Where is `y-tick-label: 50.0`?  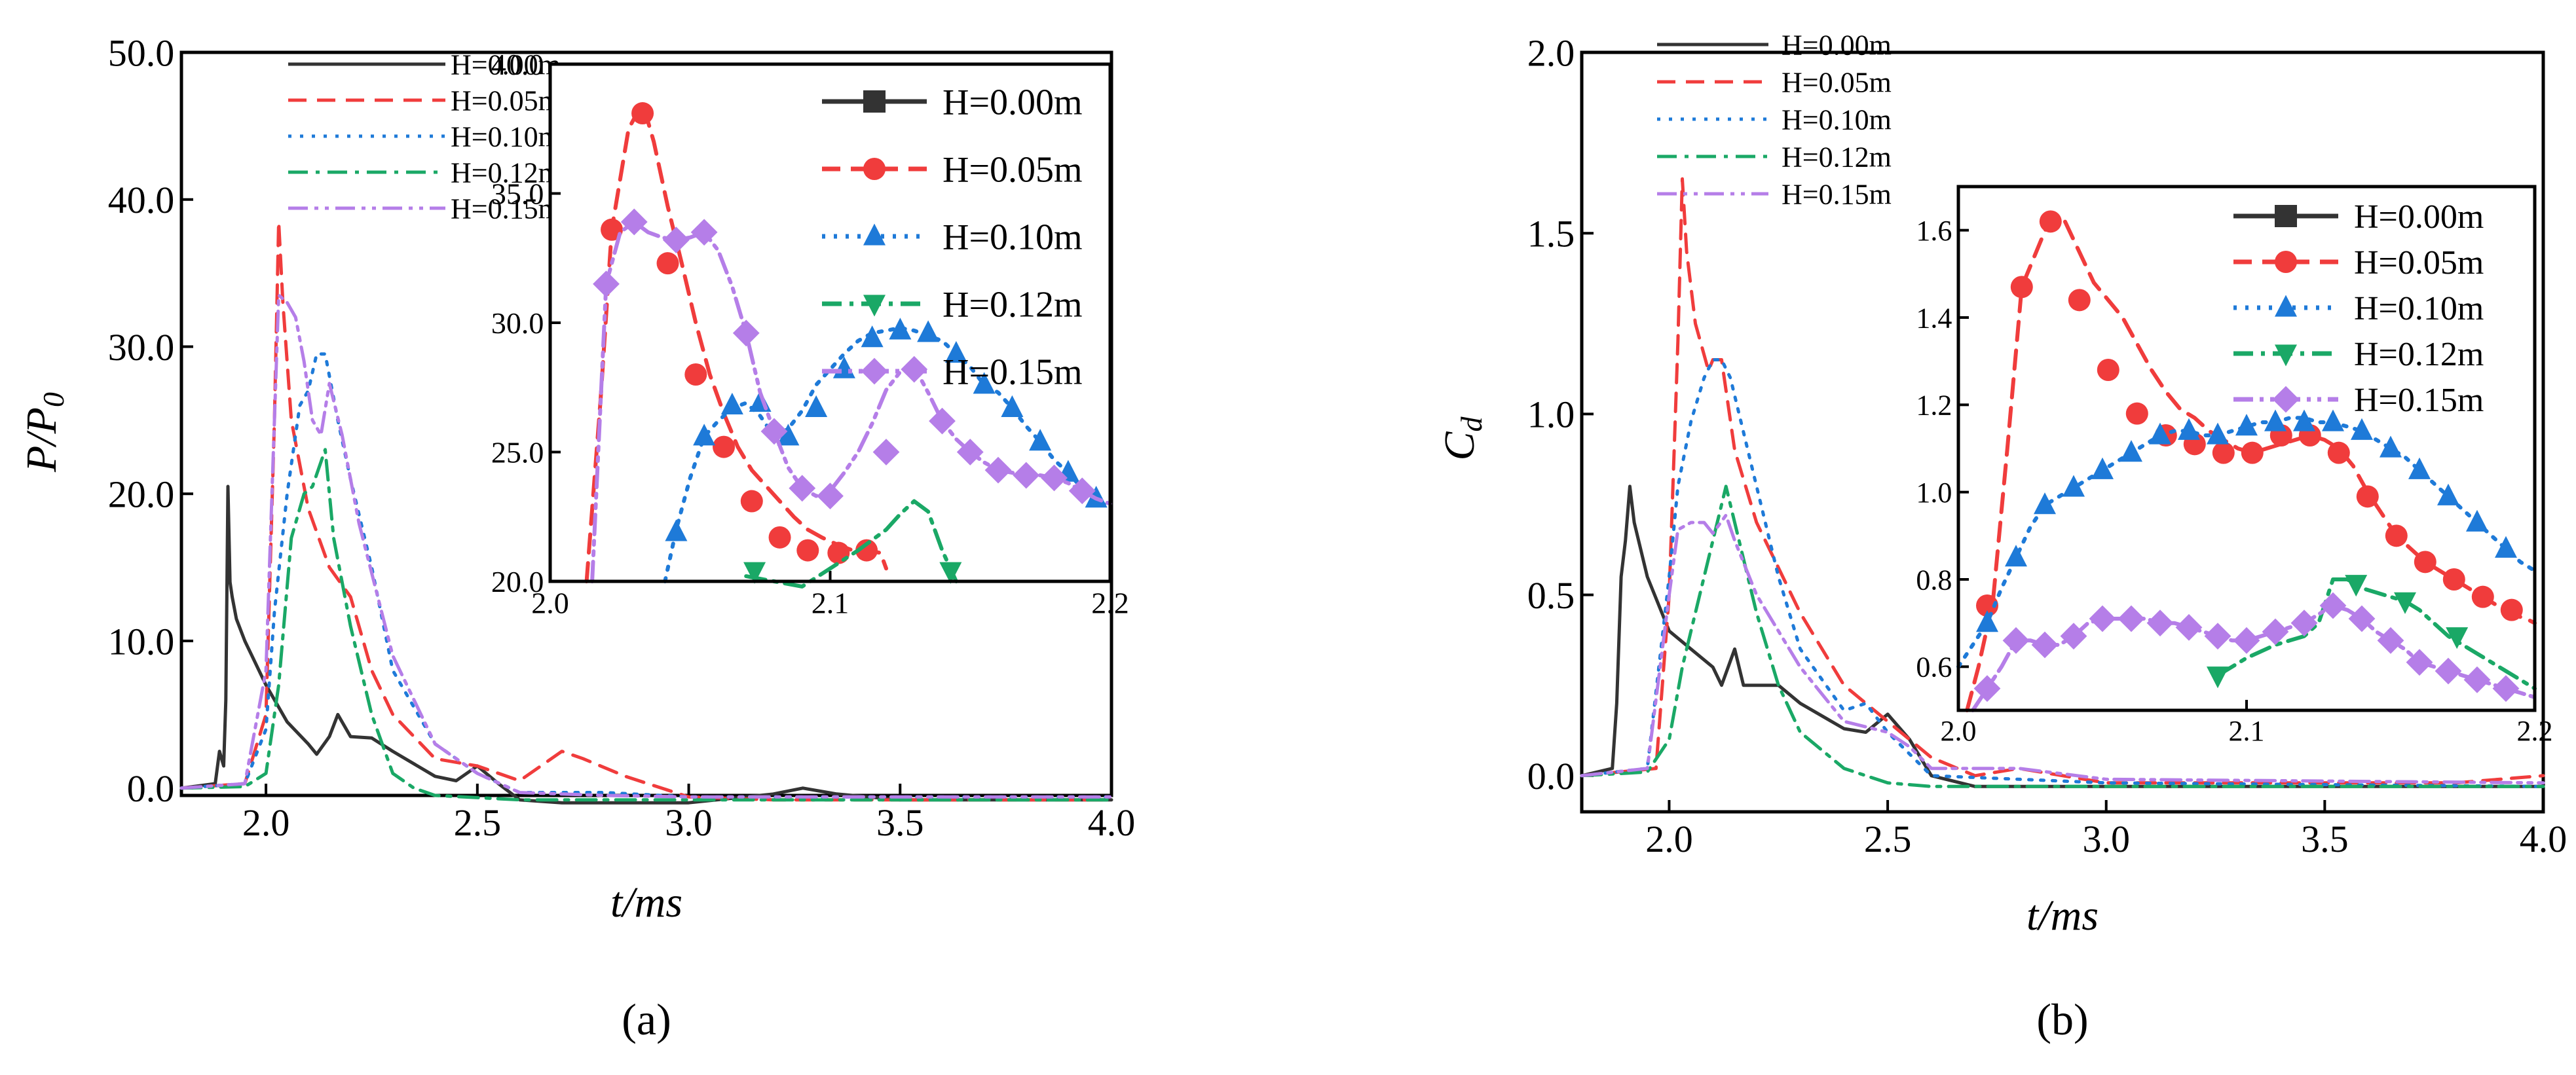 y-tick-label: 50.0 is located at coordinates (141, 52).